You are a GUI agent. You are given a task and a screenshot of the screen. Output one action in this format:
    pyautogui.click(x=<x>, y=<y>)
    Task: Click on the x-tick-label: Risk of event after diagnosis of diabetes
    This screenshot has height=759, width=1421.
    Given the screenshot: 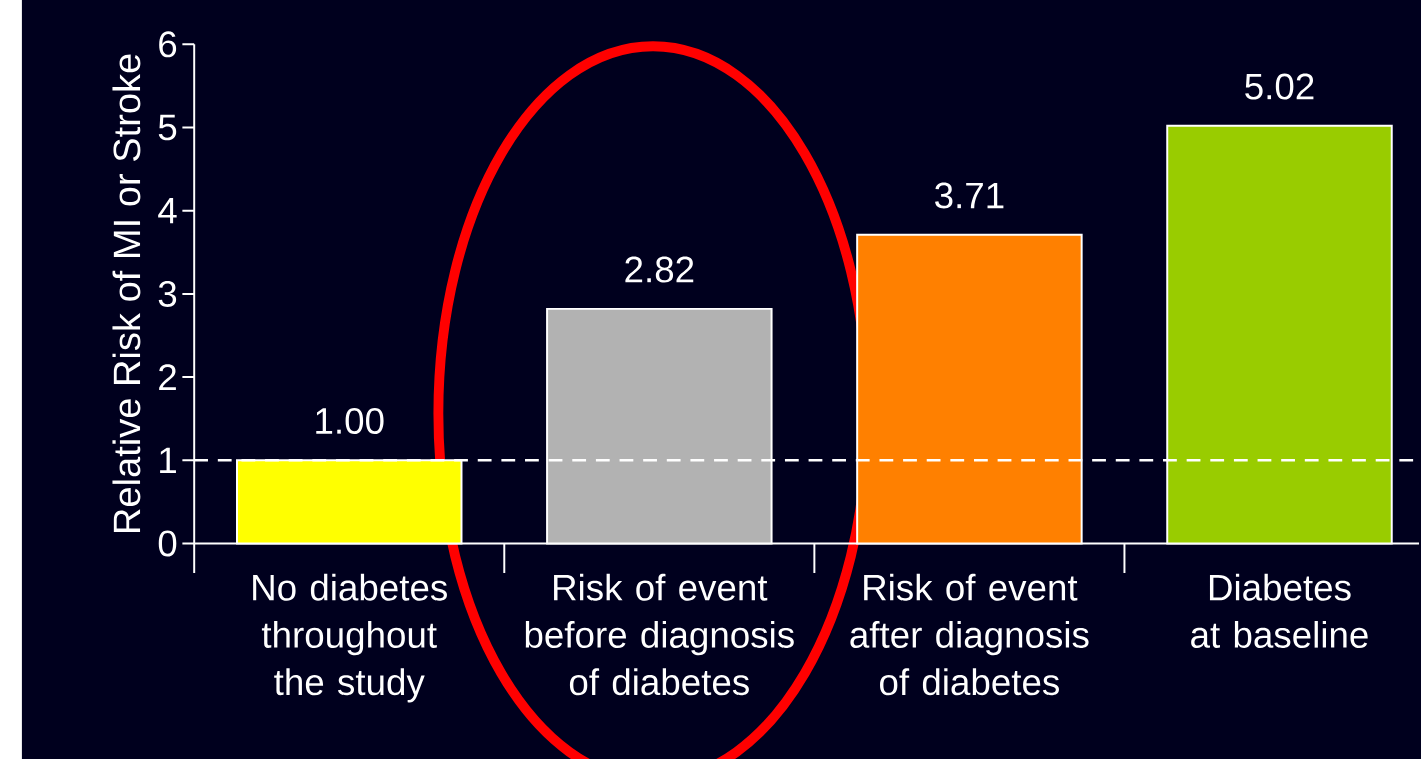 What is the action you would take?
    pyautogui.click(x=969, y=634)
    